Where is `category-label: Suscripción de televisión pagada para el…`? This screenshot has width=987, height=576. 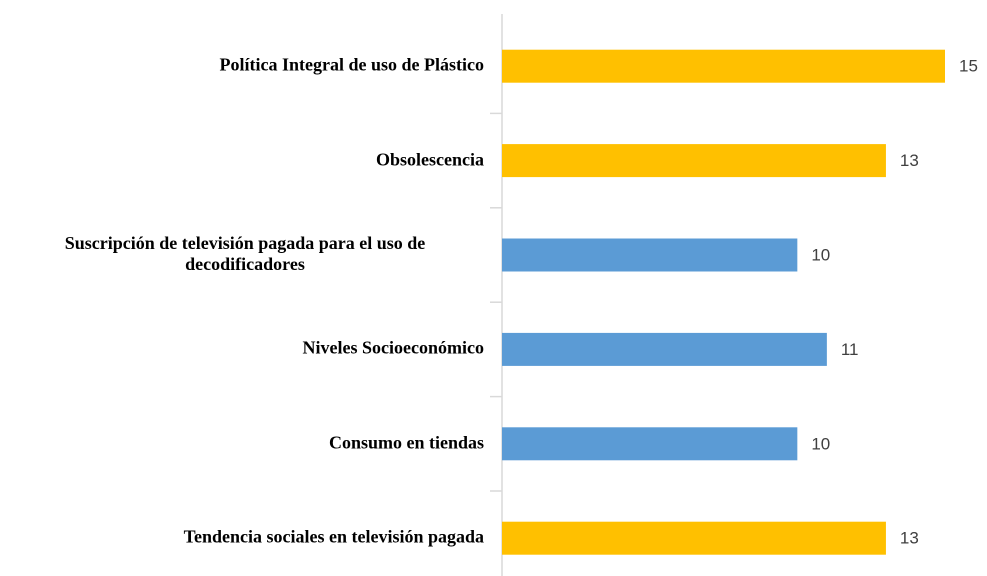
category-label: Suscripción de televisión pagada para el… is located at coordinates (245, 253).